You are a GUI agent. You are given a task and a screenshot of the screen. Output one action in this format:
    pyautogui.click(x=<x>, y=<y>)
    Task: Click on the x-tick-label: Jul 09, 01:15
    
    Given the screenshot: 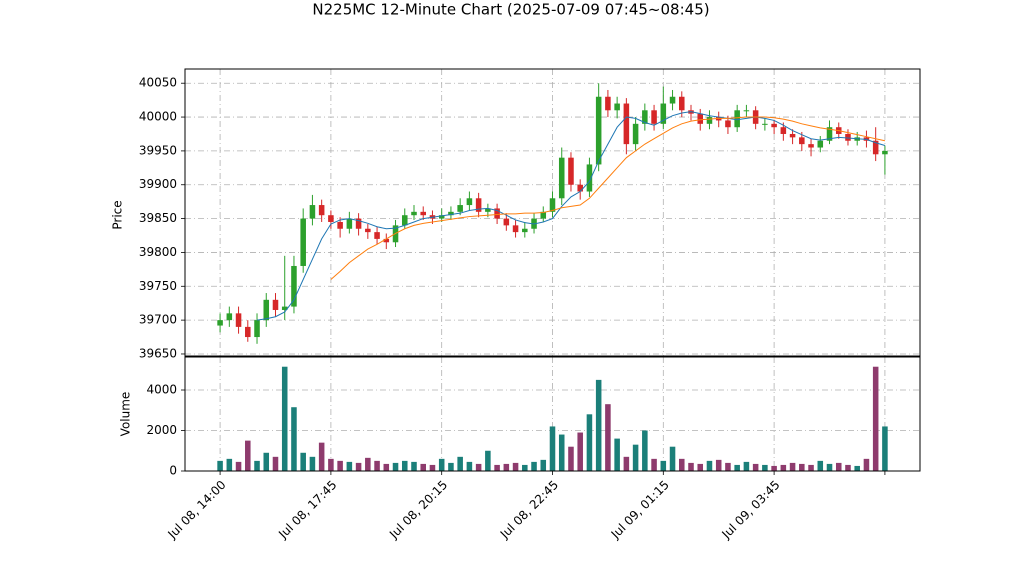 What is the action you would take?
    pyautogui.click(x=640, y=510)
    